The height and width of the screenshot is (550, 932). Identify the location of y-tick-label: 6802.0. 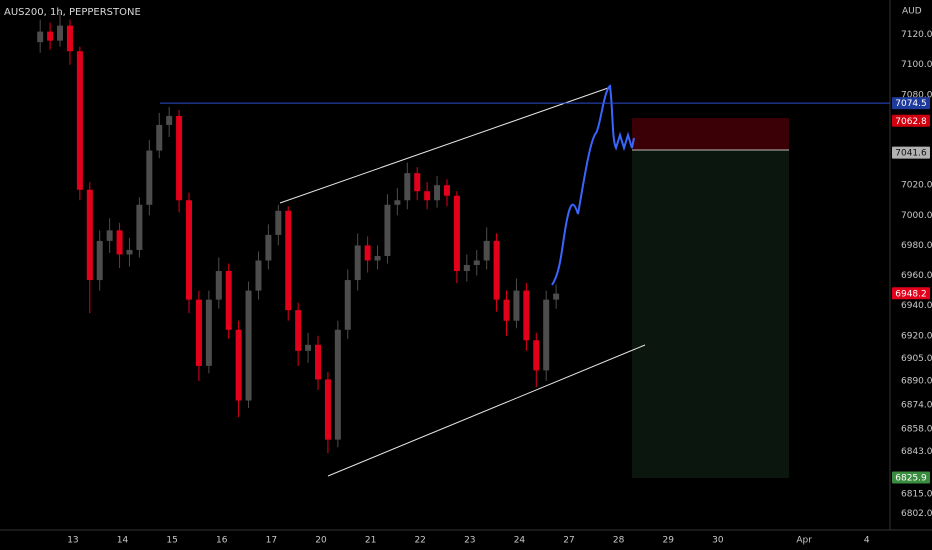
(916, 514).